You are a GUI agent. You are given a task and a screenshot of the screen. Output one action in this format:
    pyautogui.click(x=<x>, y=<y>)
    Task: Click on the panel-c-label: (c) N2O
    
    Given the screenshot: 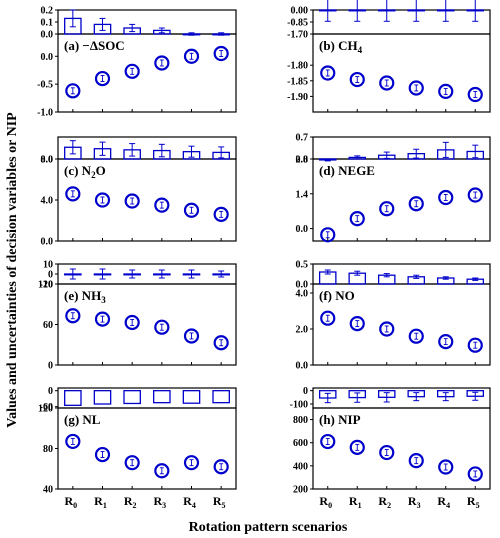 What is the action you would take?
    pyautogui.click(x=85, y=171)
    